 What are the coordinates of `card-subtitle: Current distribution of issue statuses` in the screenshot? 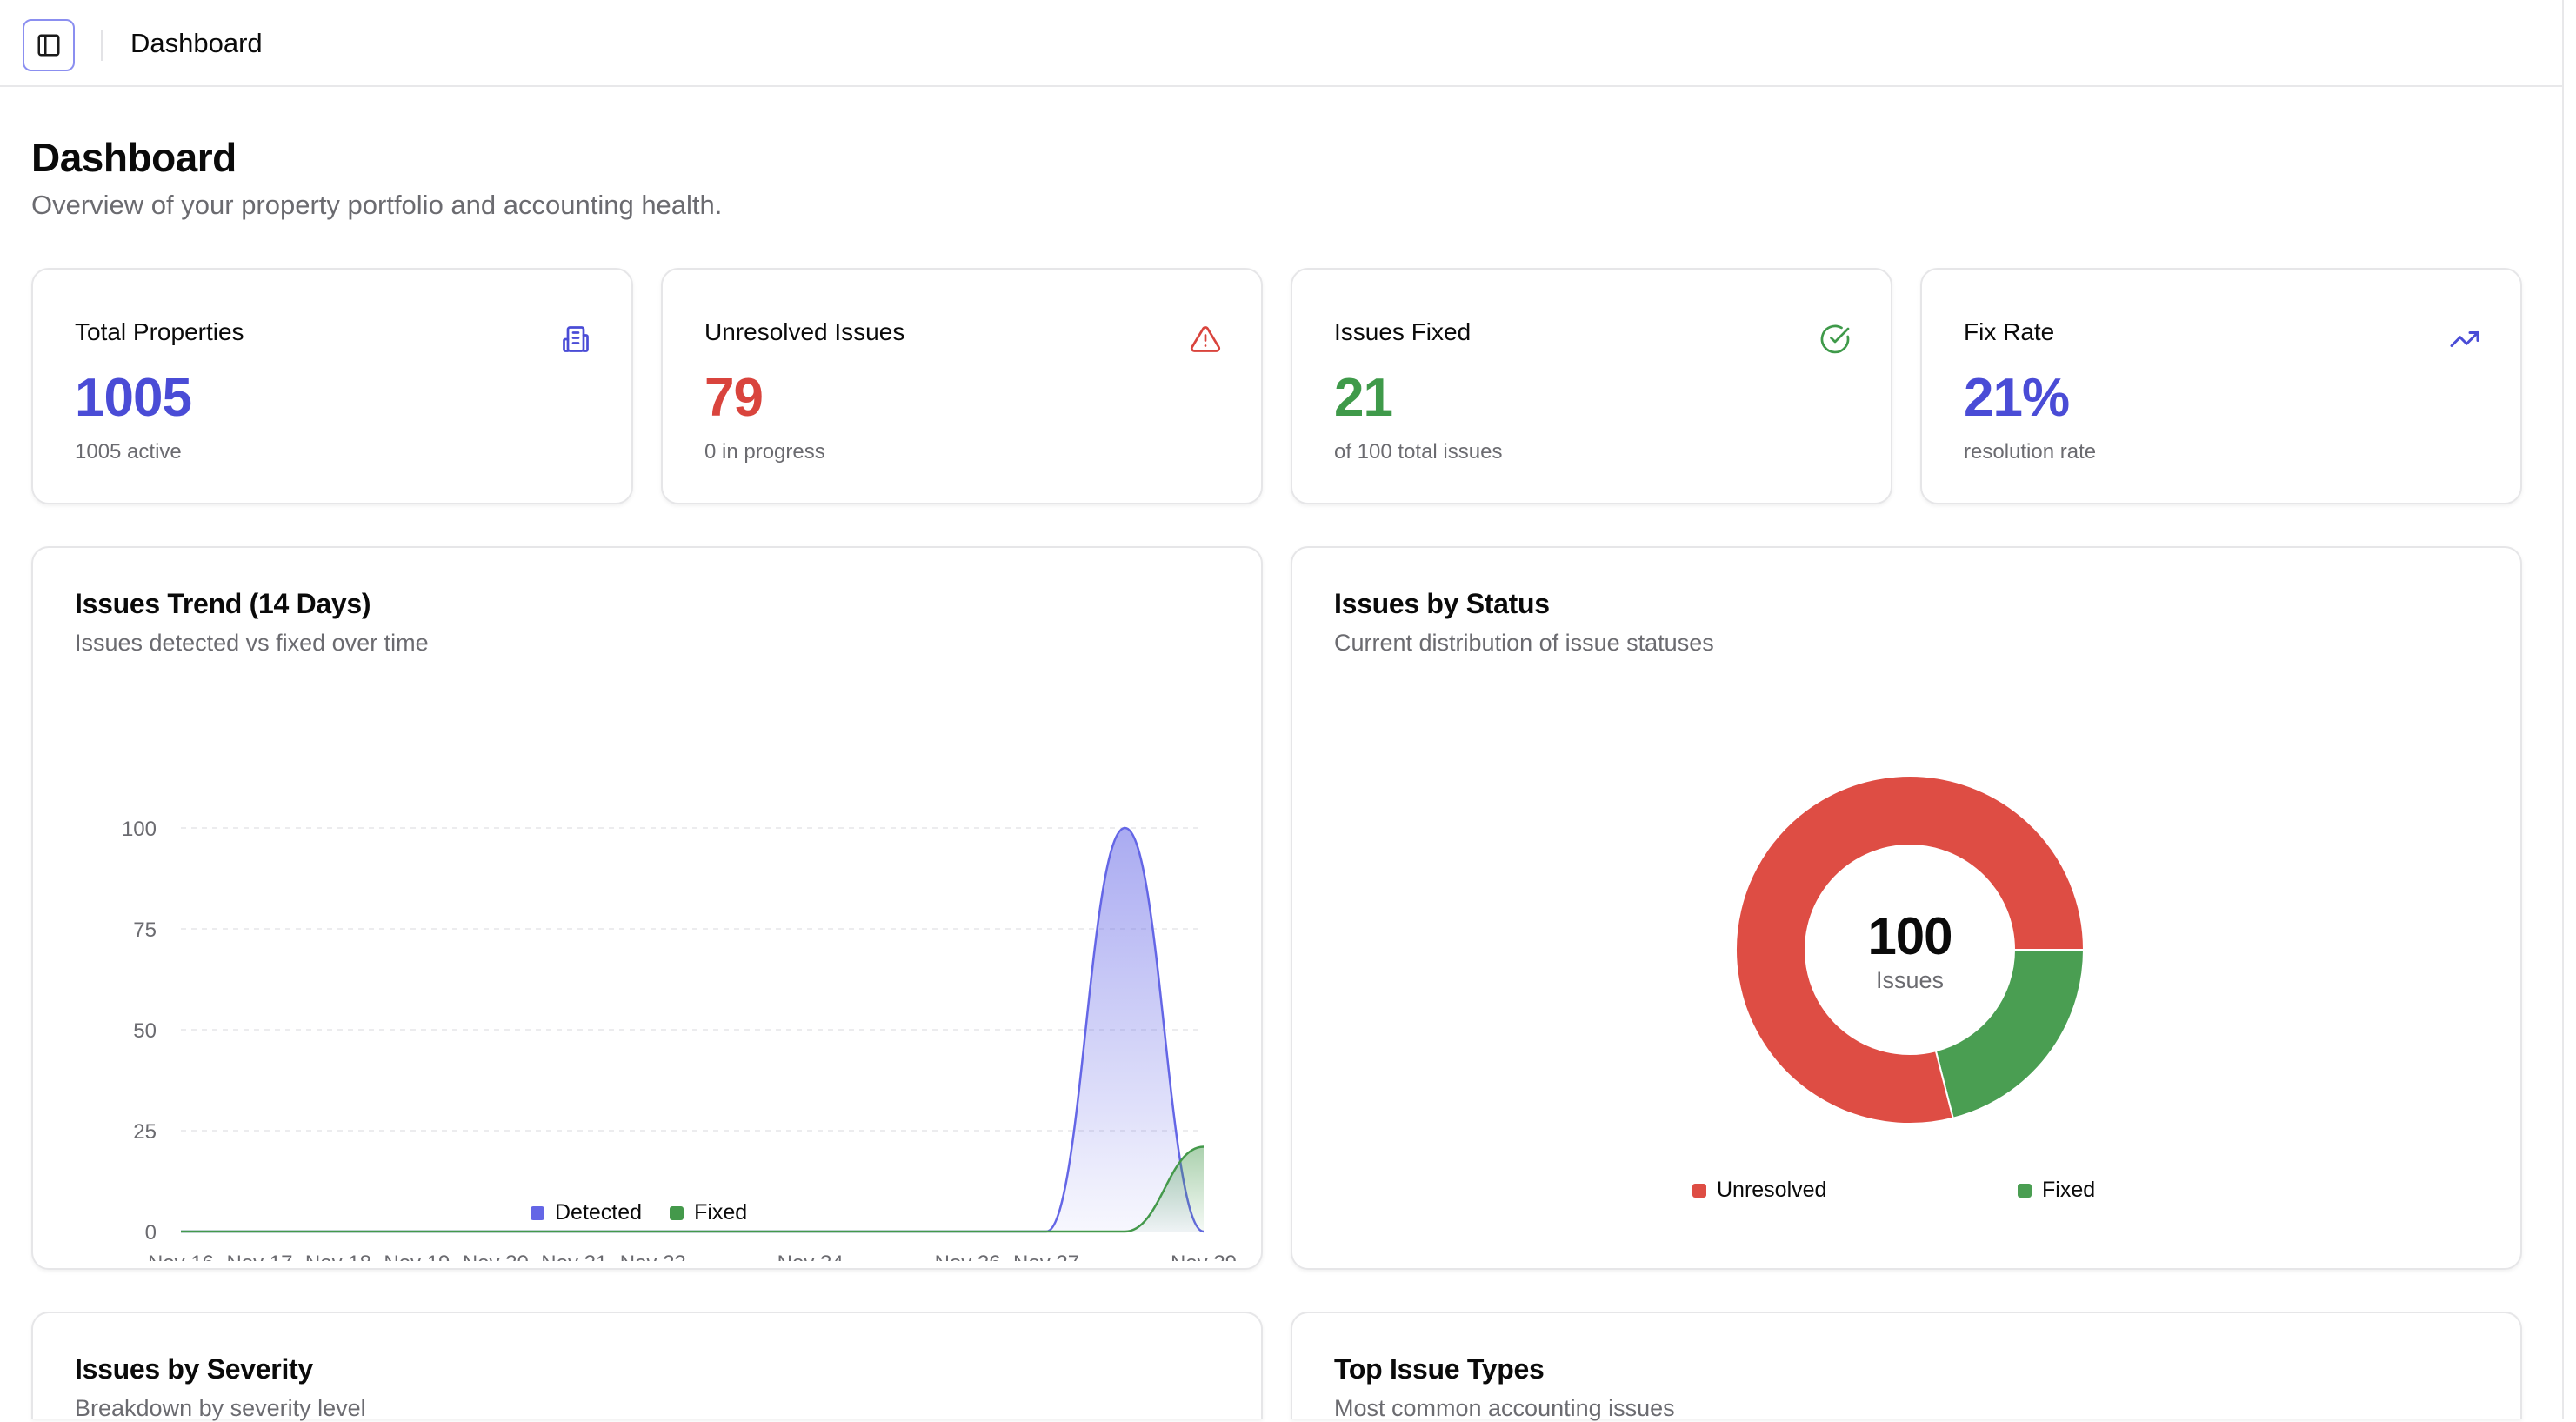 It's located at (1524, 643).